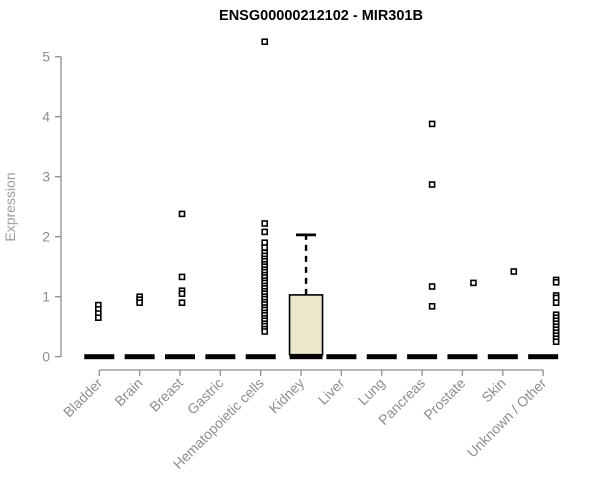 This screenshot has height=500, width=600. I want to click on y-tick-label: 1, so click(46, 297).